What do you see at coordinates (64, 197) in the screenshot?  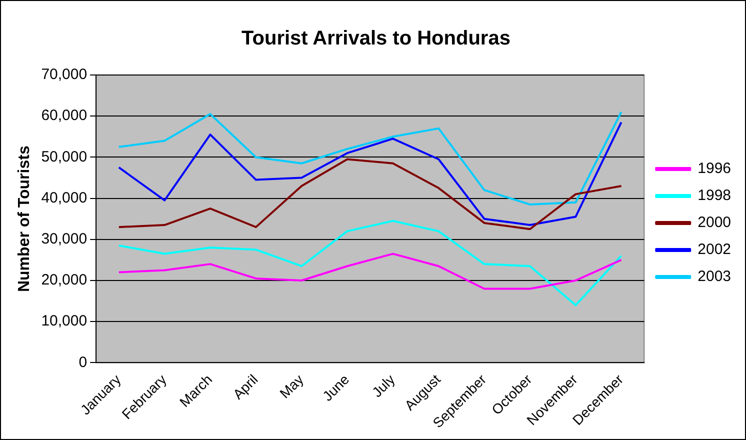 I see `y-tick-label: 40,000` at bounding box center [64, 197].